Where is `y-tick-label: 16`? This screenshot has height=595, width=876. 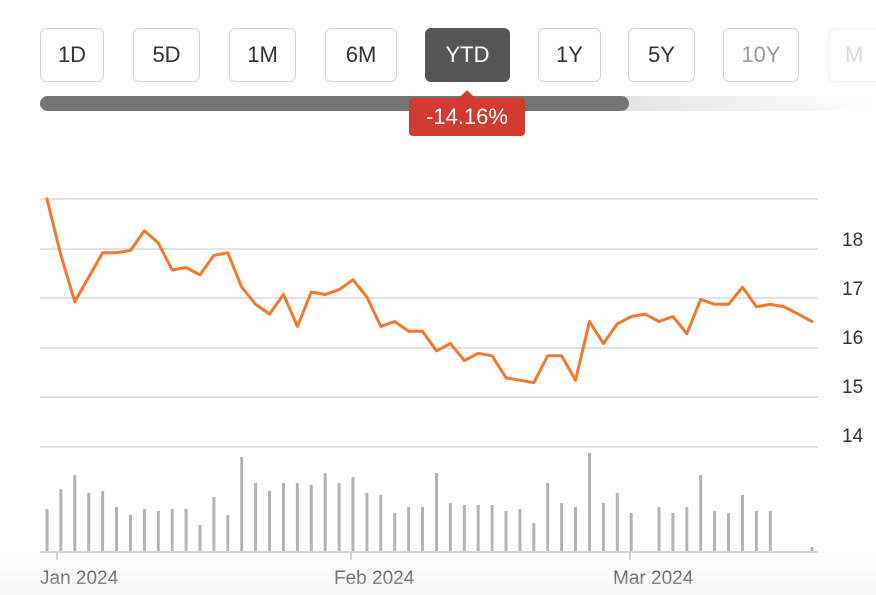
y-tick-label: 16 is located at coordinates (852, 338).